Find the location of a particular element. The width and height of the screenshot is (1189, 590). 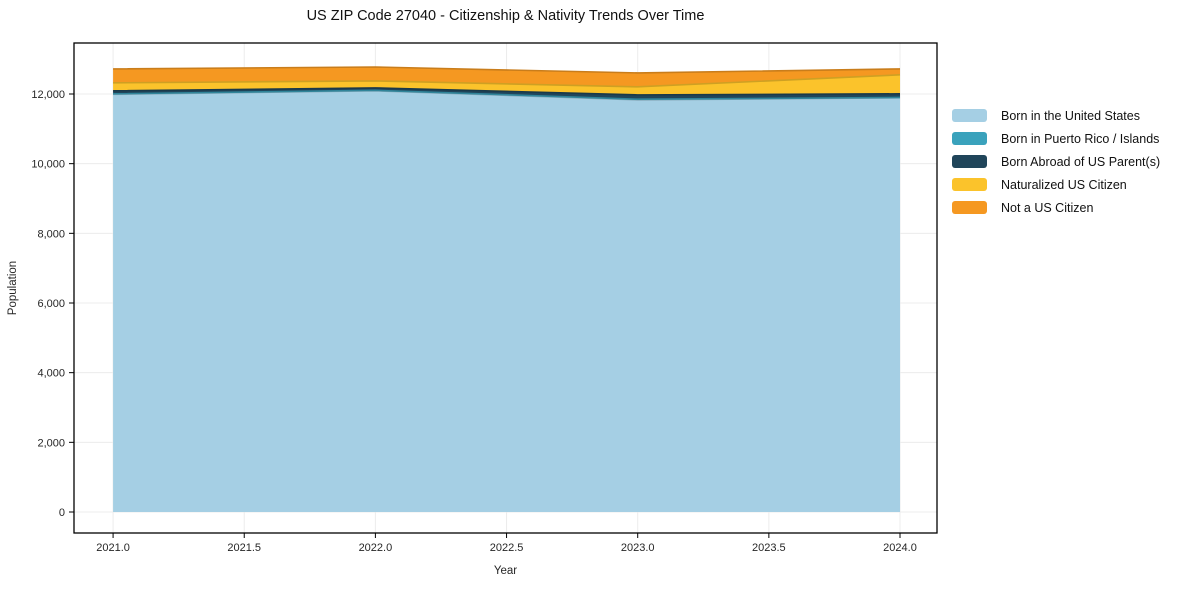

legend-label: Born in Puerto Rico / Islands is located at coordinates (1080, 138).